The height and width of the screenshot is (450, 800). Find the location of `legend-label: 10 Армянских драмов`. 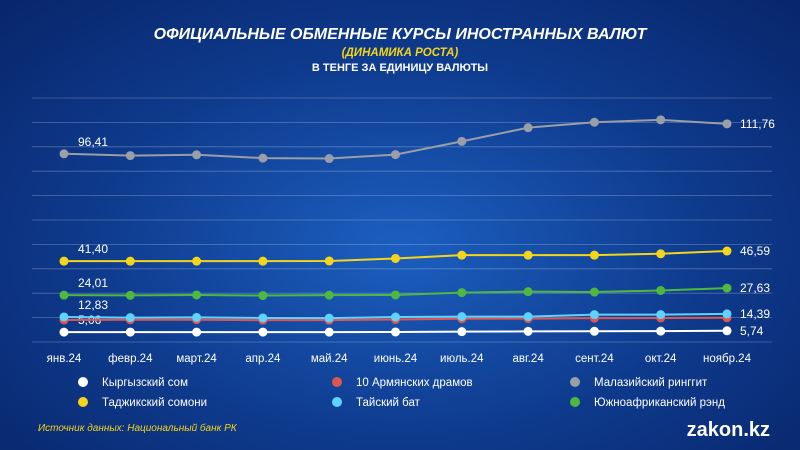

legend-label: 10 Армянских драмов is located at coordinates (414, 383).